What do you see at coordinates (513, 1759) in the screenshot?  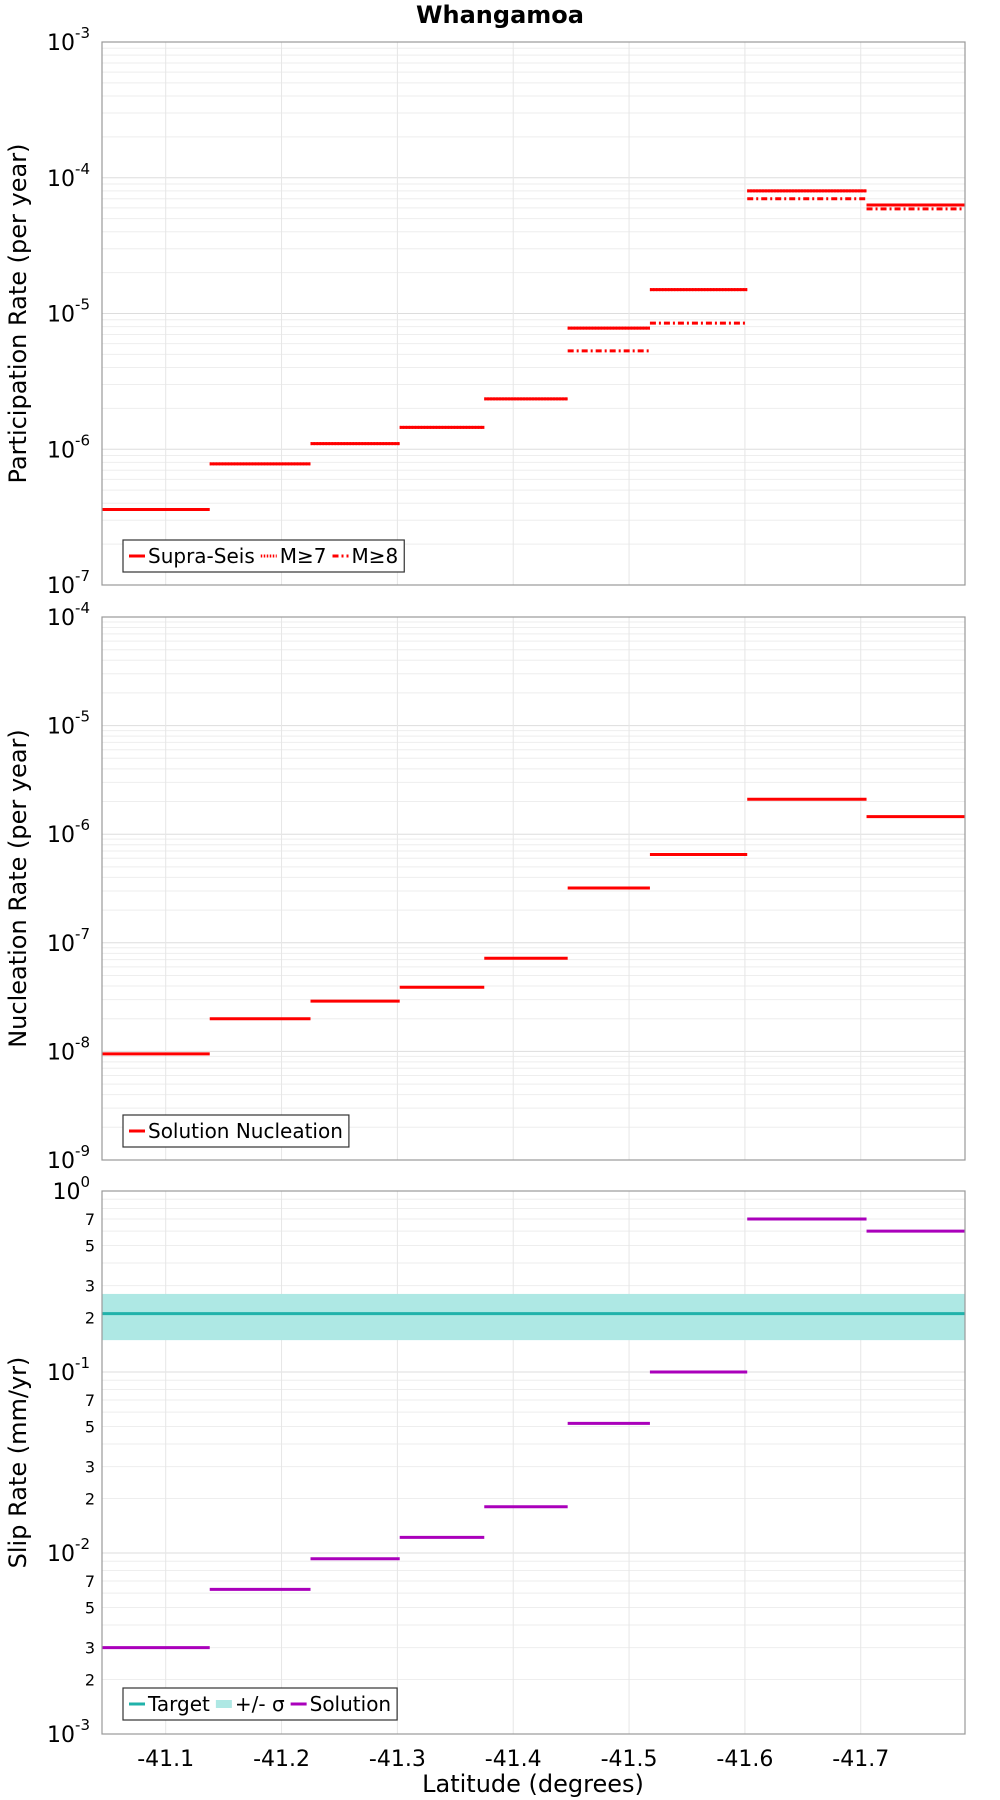 I see `x-tick-label: -41.4` at bounding box center [513, 1759].